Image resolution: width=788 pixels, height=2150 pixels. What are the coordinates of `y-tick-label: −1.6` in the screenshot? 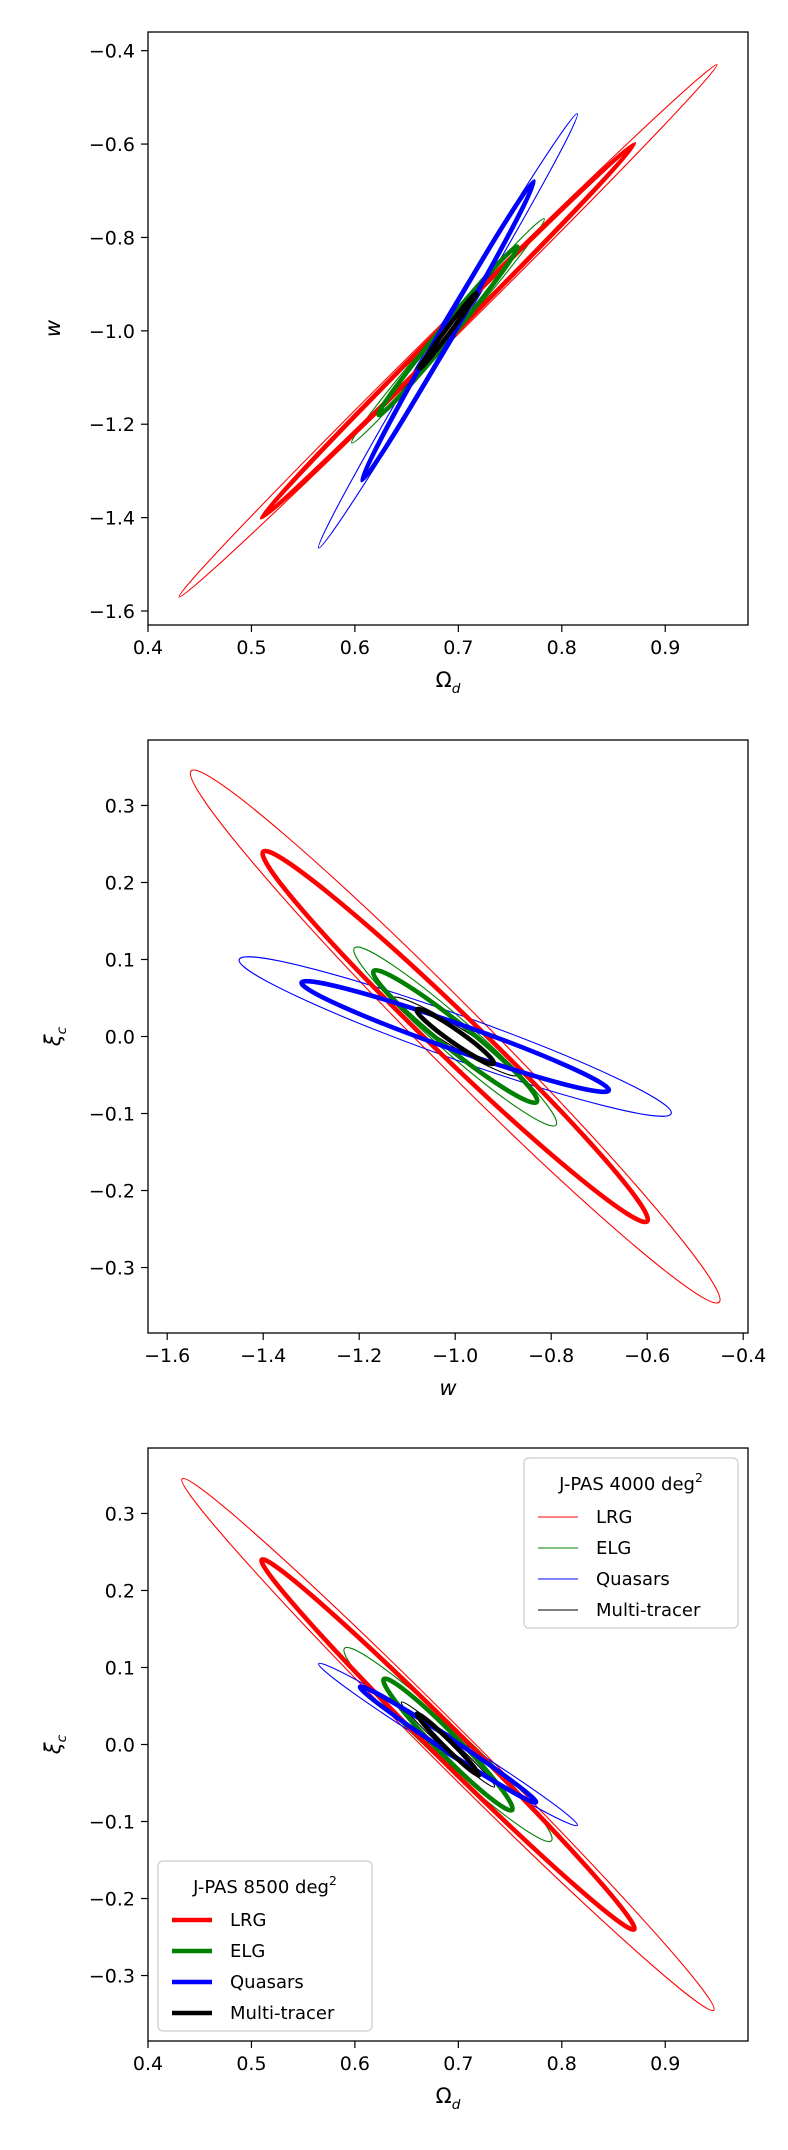 It's located at (112, 612).